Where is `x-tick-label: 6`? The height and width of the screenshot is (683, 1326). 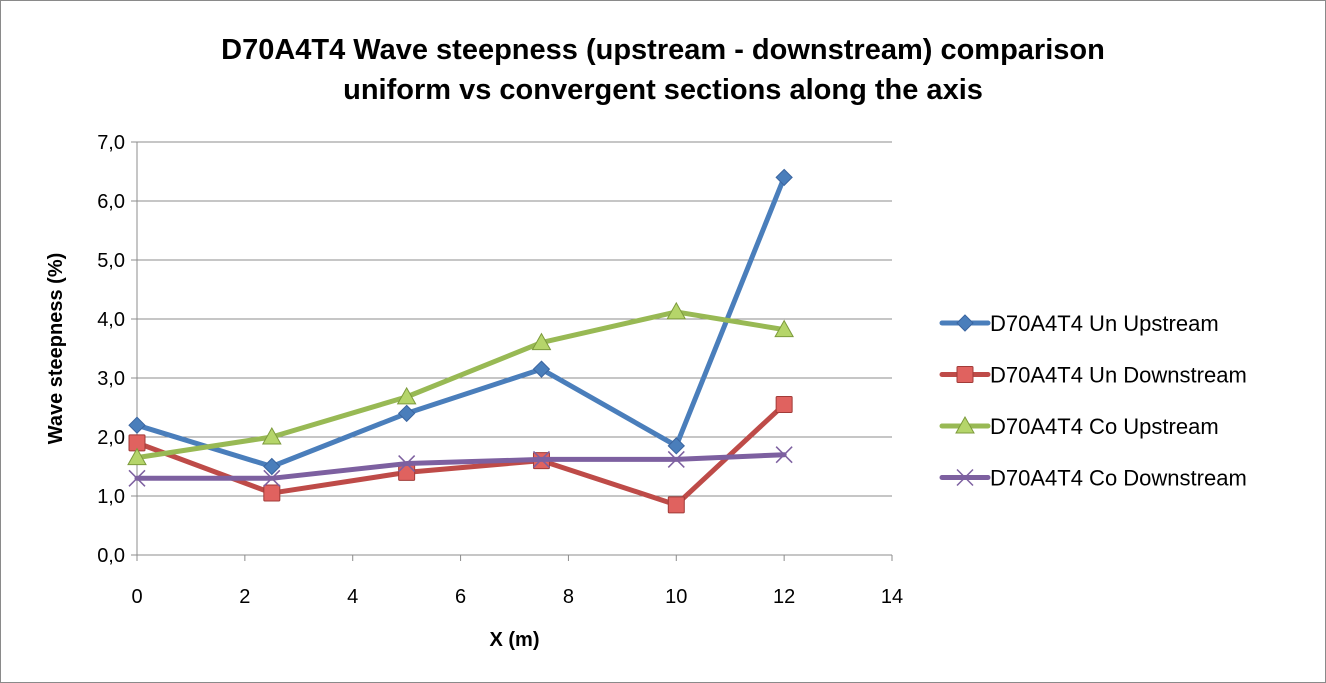 x-tick-label: 6 is located at coordinates (460, 597).